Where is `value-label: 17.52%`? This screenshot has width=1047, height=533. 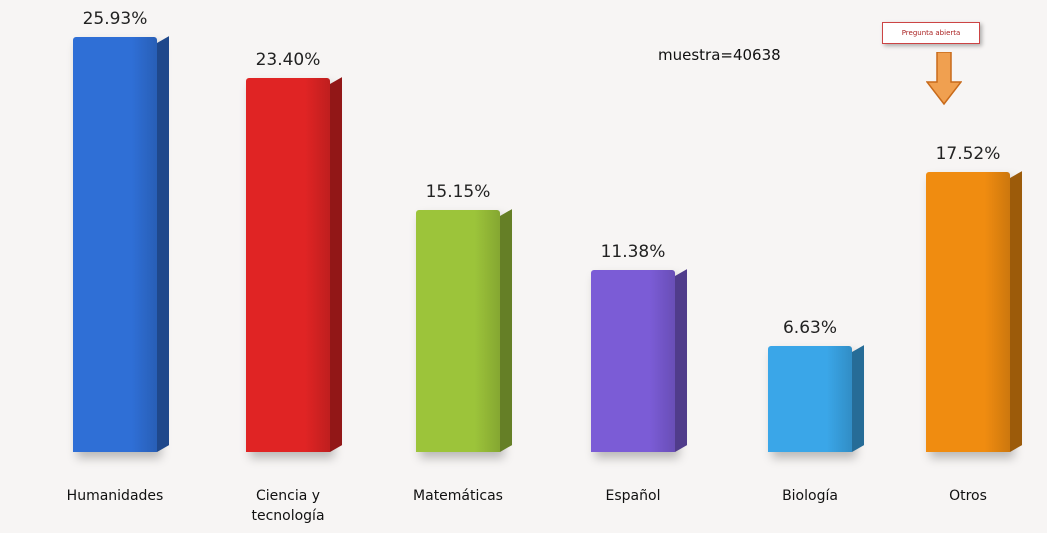
value-label: 17.52% is located at coordinates (968, 153).